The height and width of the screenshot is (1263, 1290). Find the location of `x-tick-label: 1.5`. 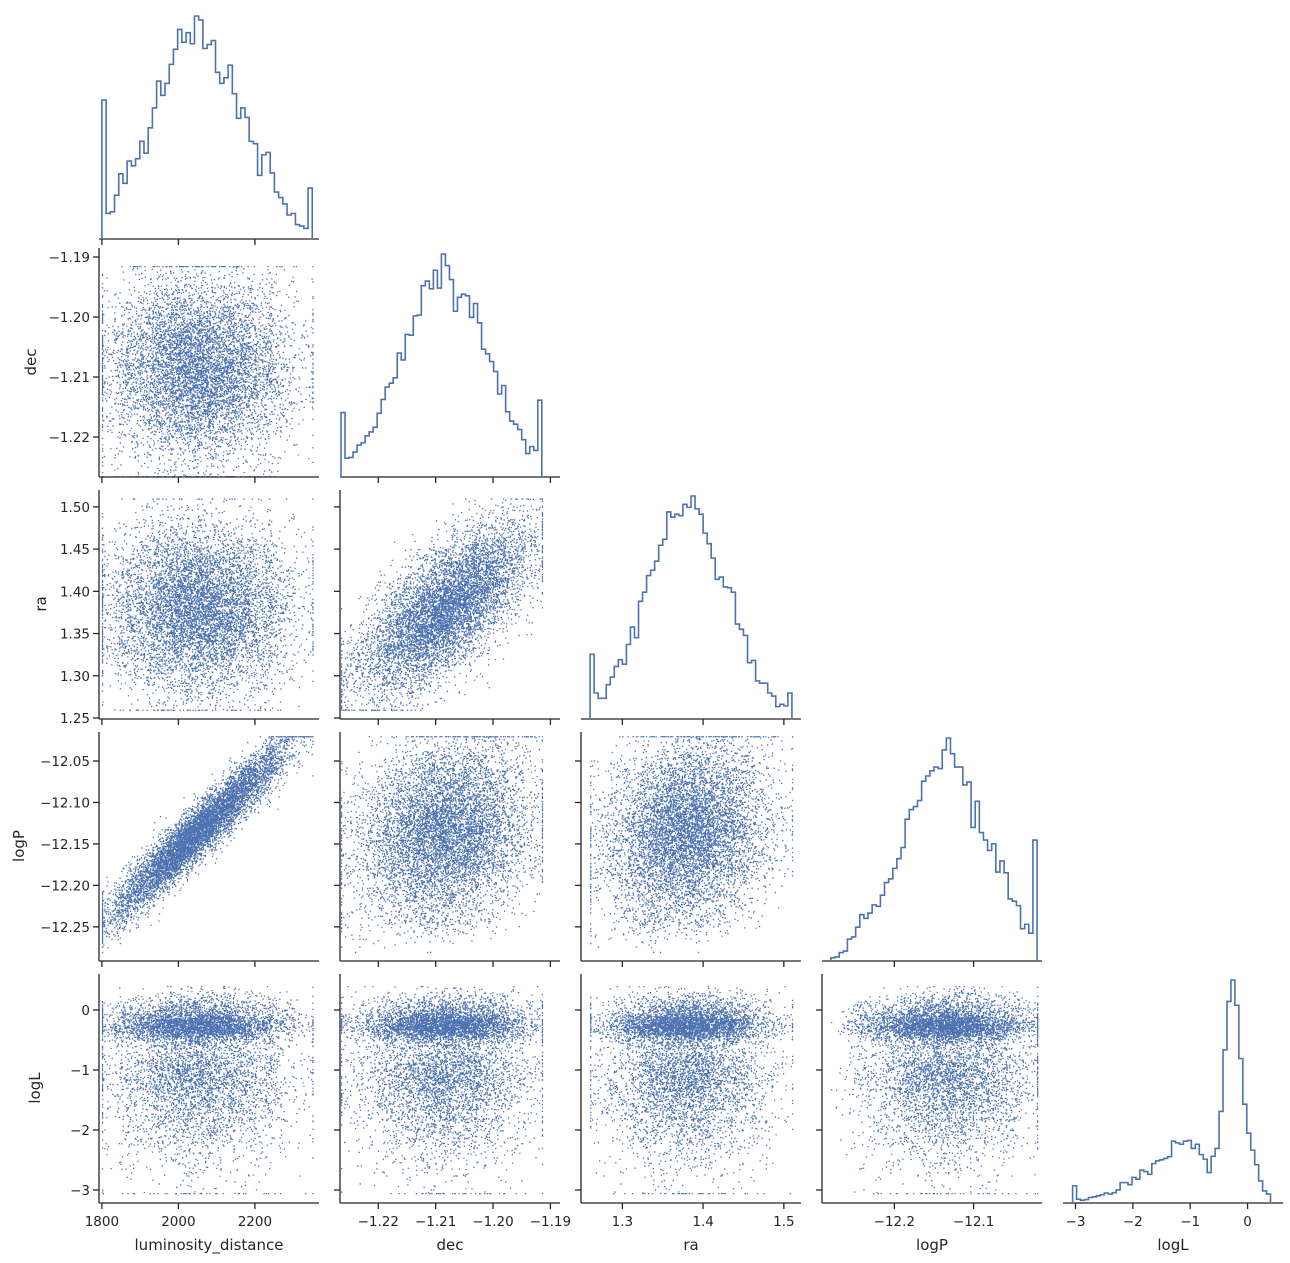

x-tick-label: 1.5 is located at coordinates (783, 1222).